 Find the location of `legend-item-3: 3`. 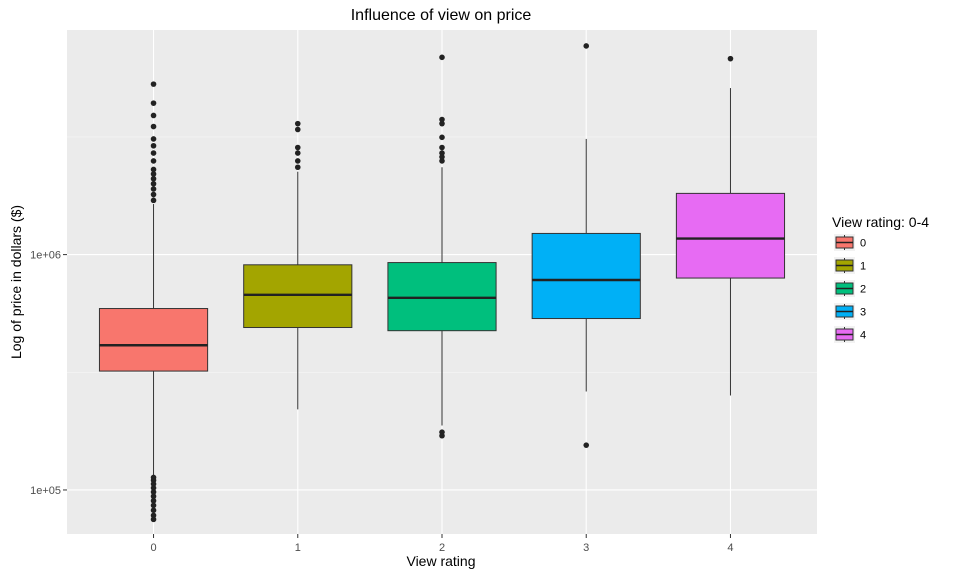

legend-item-3: 3 is located at coordinates (850, 311).